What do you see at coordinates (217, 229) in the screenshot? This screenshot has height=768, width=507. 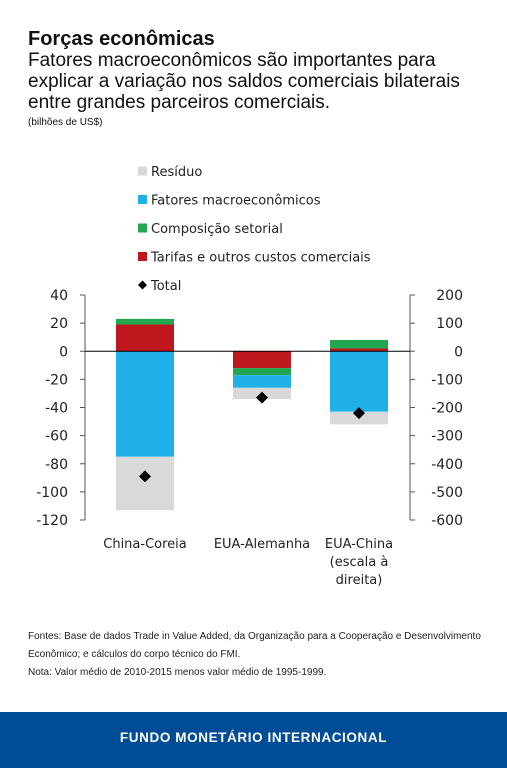 I see `legend-label-setorial: Composição setorial` at bounding box center [217, 229].